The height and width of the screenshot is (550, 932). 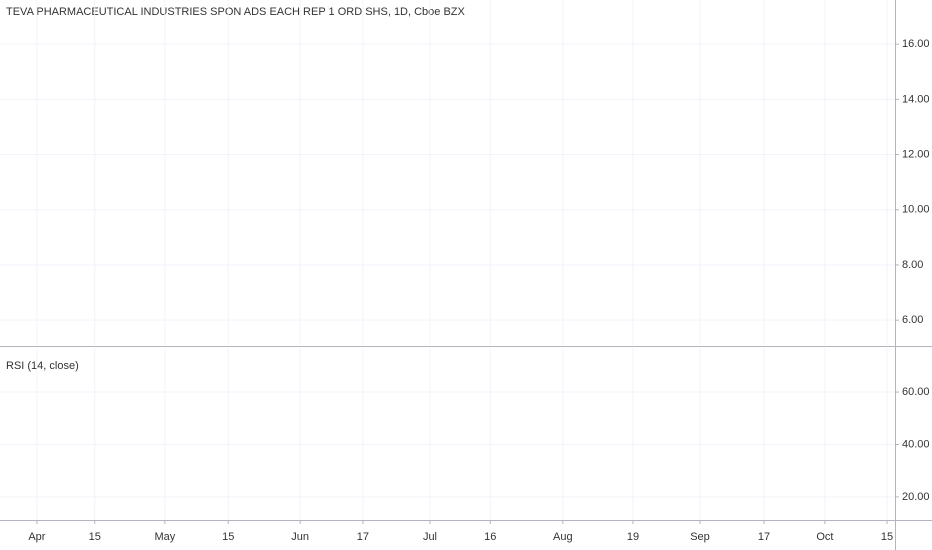 What do you see at coordinates (916, 44) in the screenshot?
I see `y-tick-label: 16.00` at bounding box center [916, 44].